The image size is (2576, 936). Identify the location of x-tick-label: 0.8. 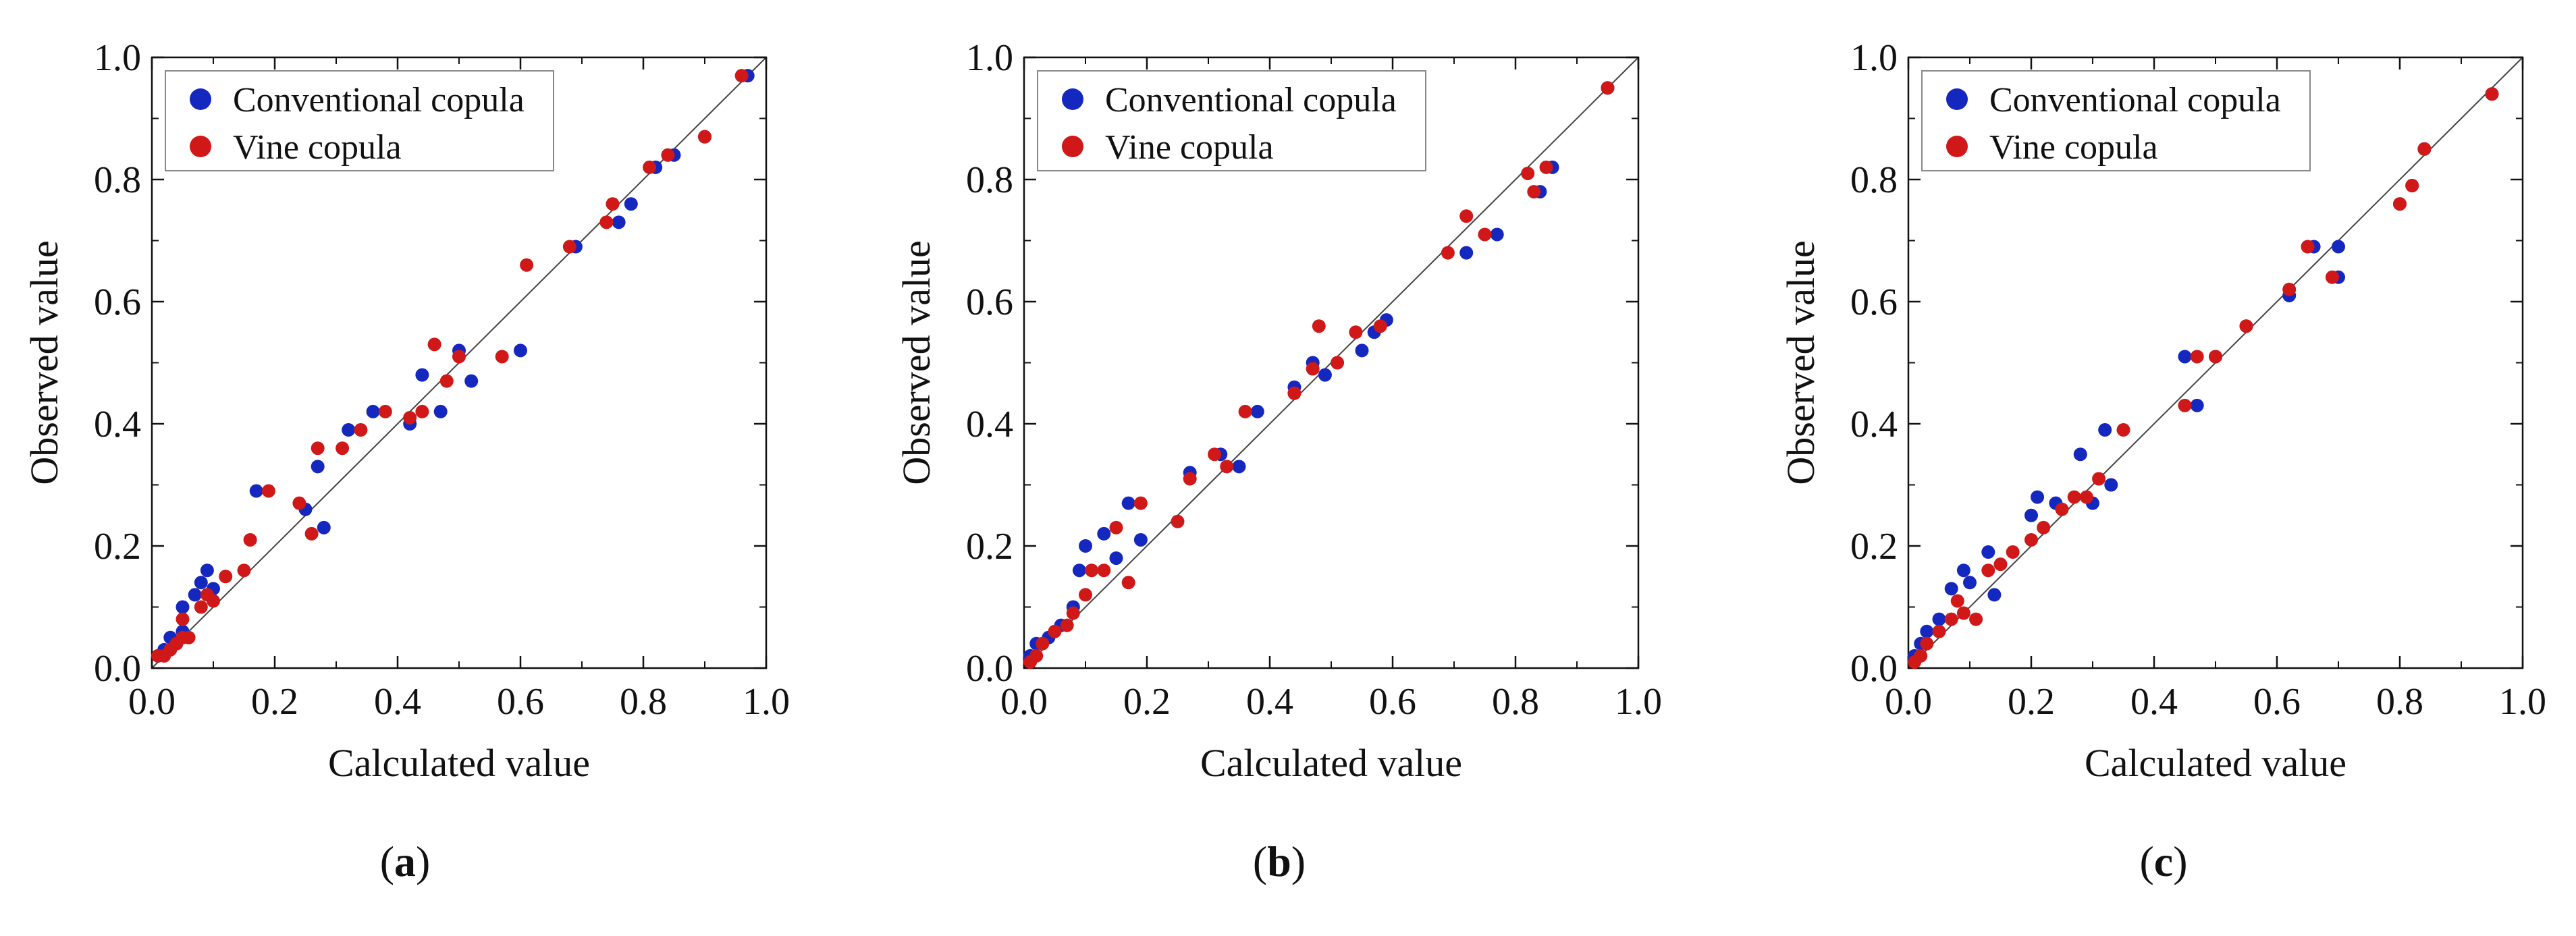
(1515, 702).